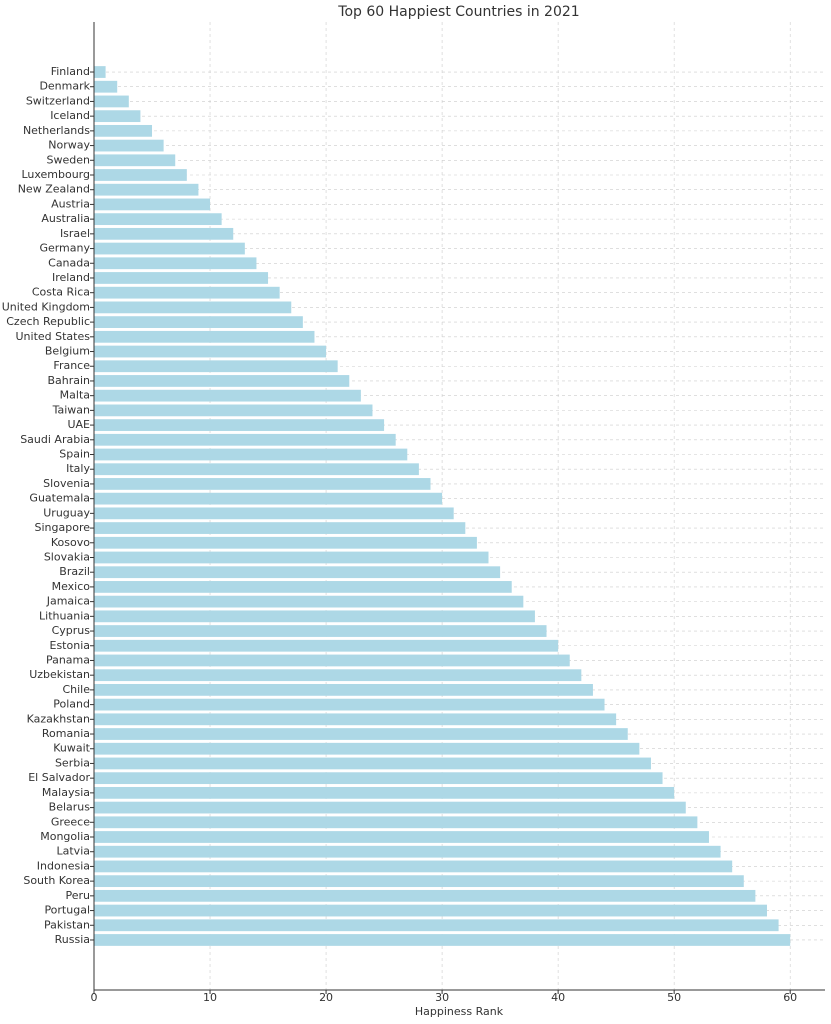 This screenshot has width=831, height=1024. I want to click on y-tick-label: Greece, so click(70, 821).